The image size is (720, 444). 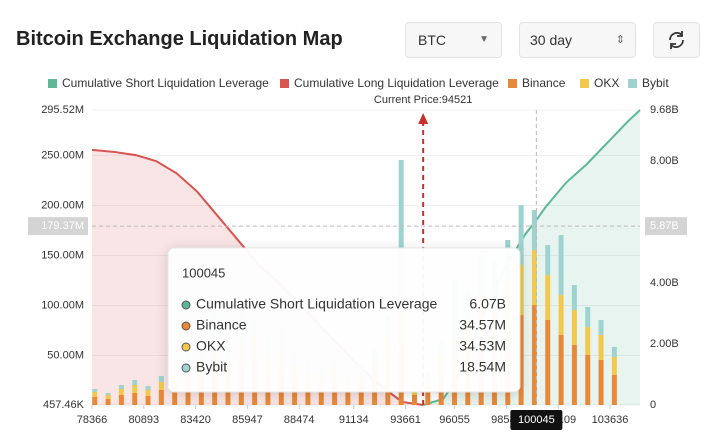 What do you see at coordinates (620, 40) in the screenshot?
I see `caret: ⇕` at bounding box center [620, 40].